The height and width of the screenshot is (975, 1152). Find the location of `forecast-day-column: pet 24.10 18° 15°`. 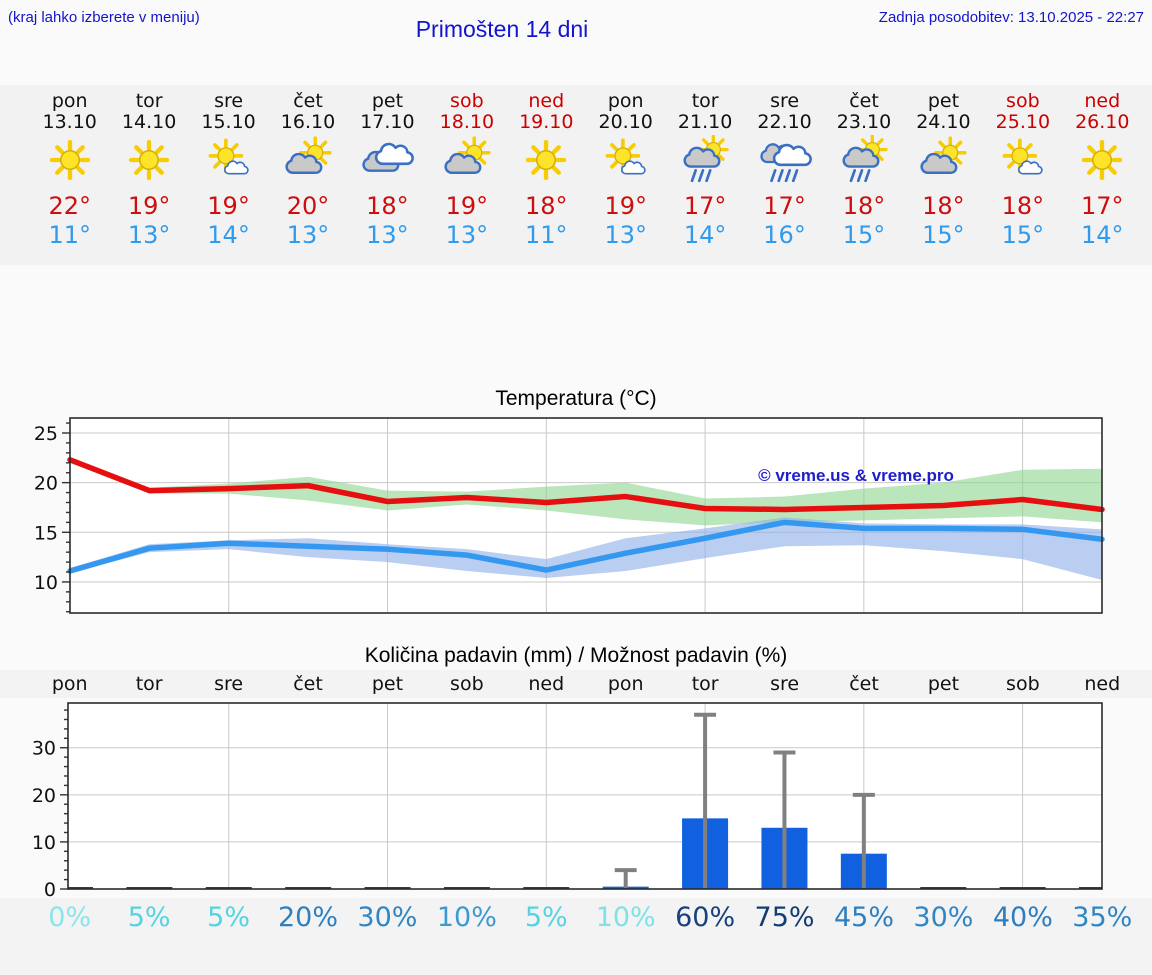

forecast-day-column: pet 24.10 18° 15° is located at coordinates (943, 170).